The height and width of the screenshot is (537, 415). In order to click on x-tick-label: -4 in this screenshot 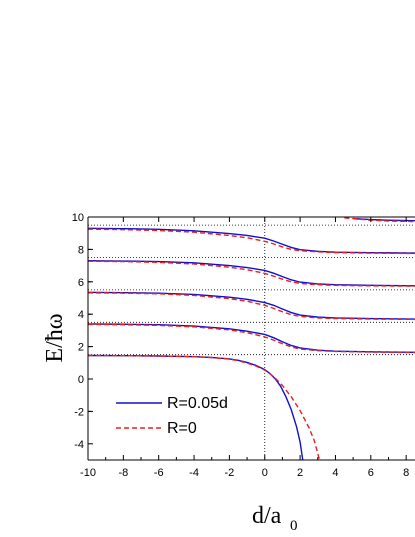, I will do `click(194, 473)`.